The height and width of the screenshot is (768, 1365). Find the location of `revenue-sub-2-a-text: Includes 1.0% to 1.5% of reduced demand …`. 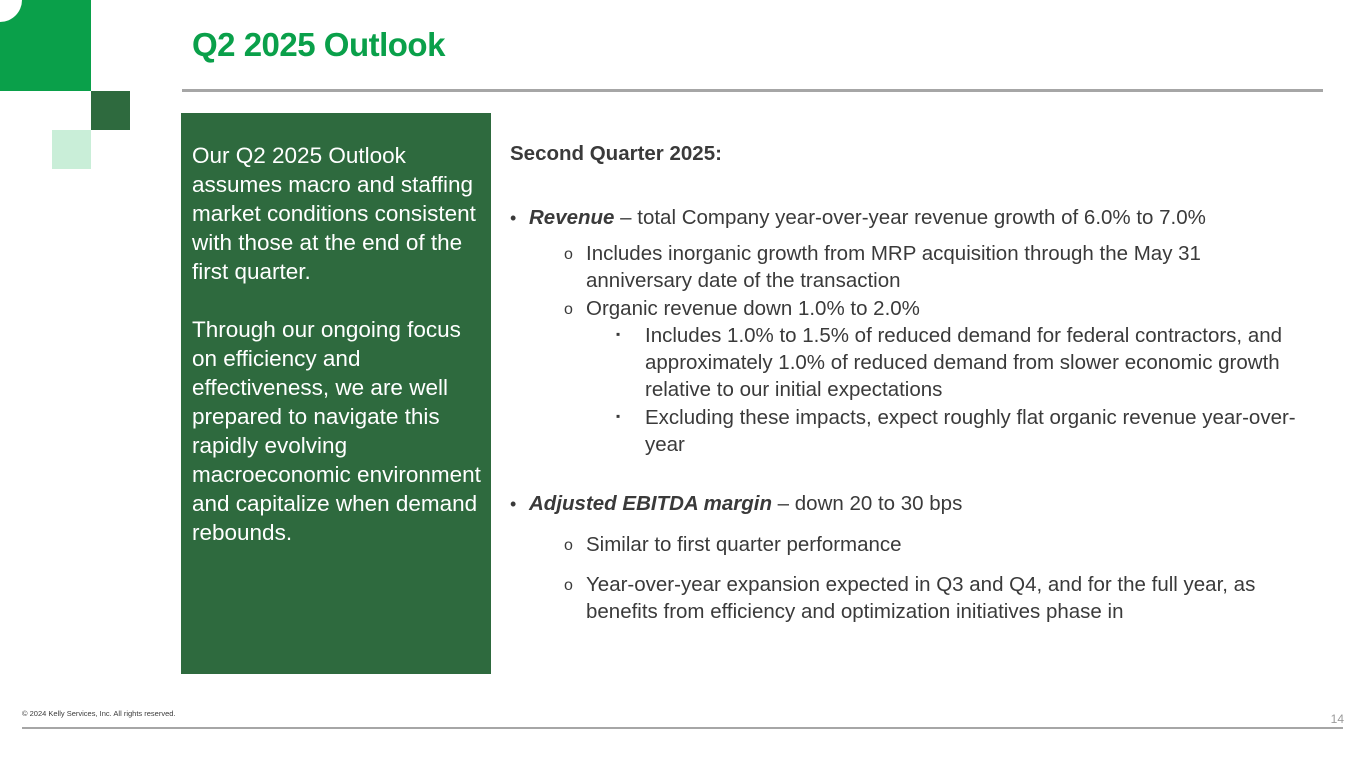

revenue-sub-2-a-text: Includes 1.0% to 1.5% of reduced demand … is located at coordinates (964, 362).